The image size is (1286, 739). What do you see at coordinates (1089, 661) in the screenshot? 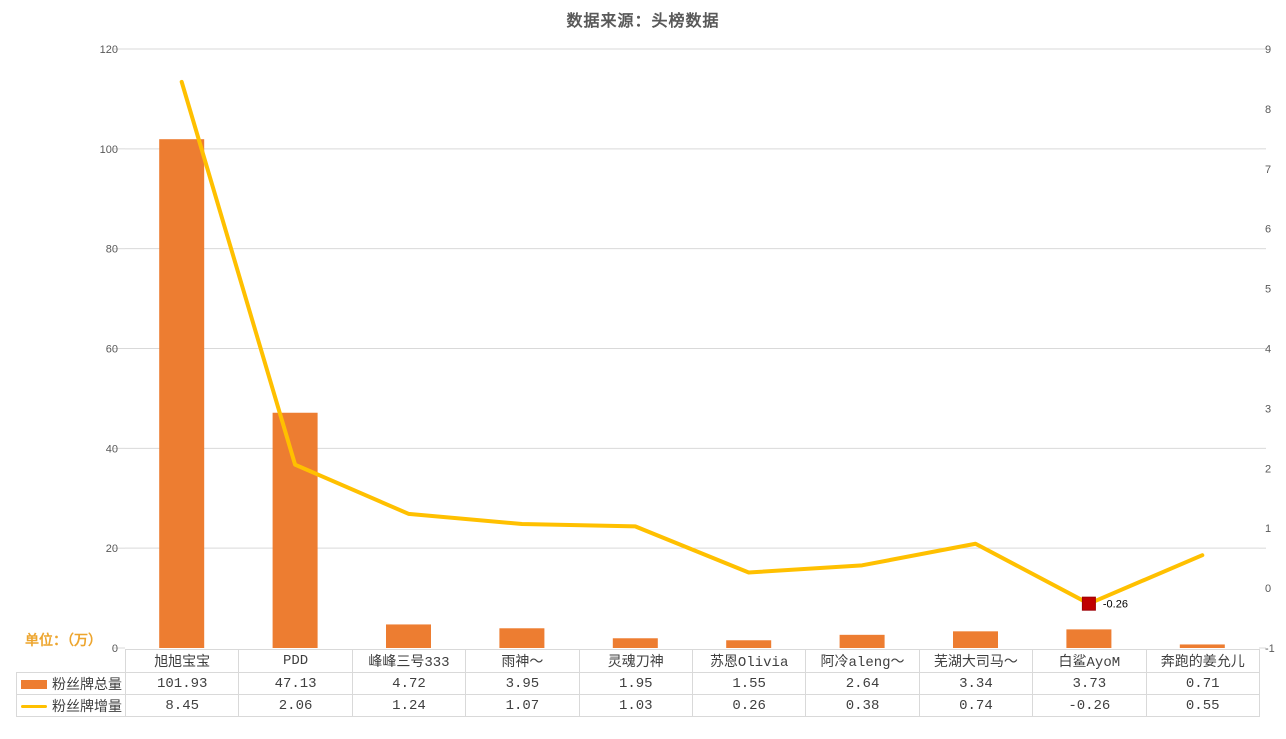
I see `category-header-9: 白鲨AyoM` at bounding box center [1089, 661].